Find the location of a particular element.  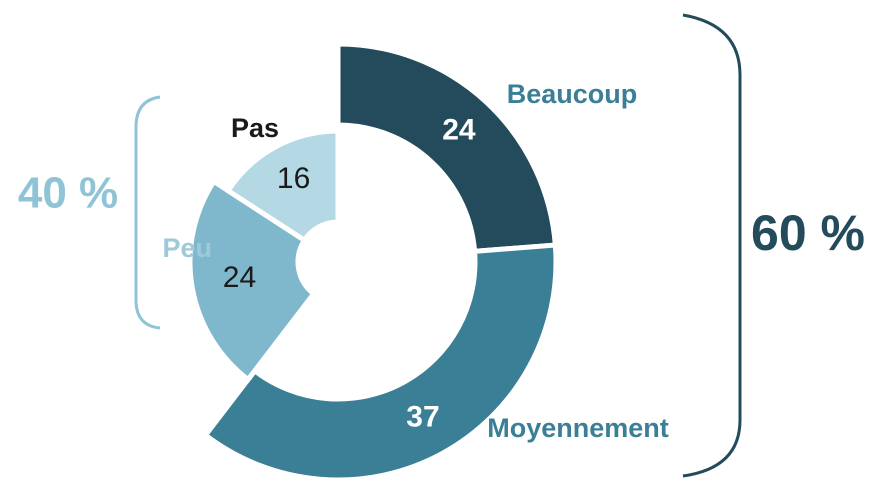

value-label: 37 is located at coordinates (422, 416).